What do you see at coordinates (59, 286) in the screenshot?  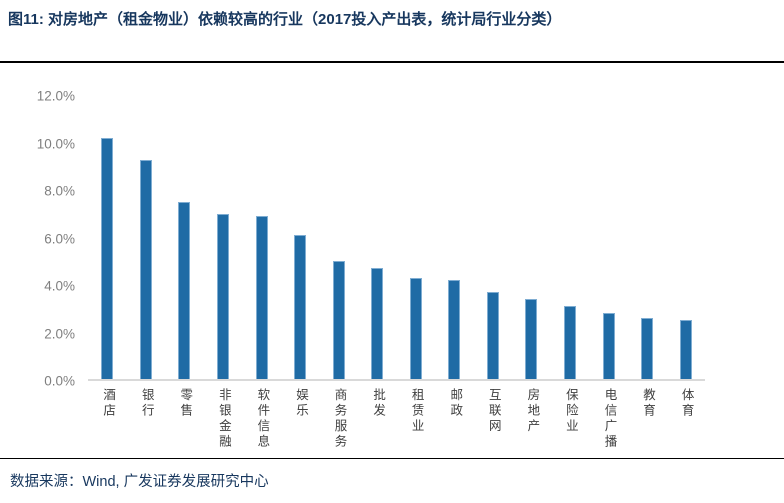 I see `y-axis-tick-label: 4.0%` at bounding box center [59, 286].